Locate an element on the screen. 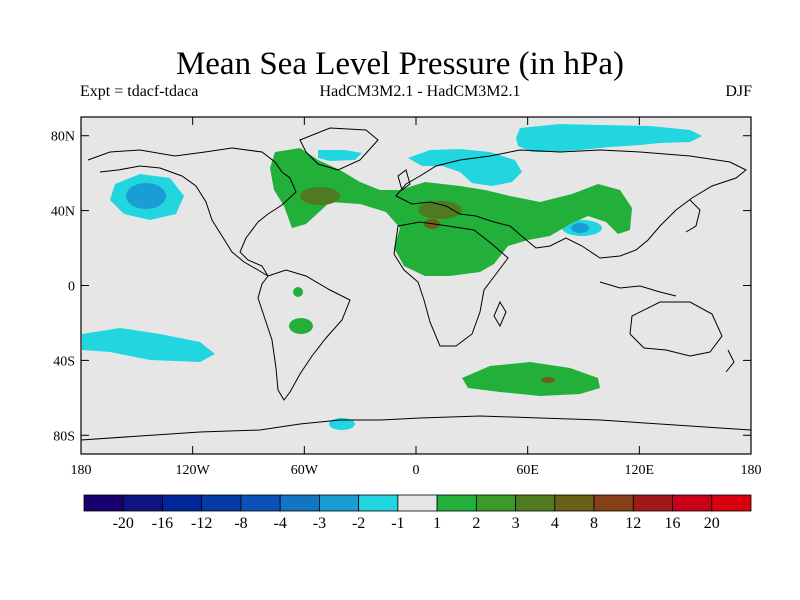  coast-japan is located at coordinates (693, 216).